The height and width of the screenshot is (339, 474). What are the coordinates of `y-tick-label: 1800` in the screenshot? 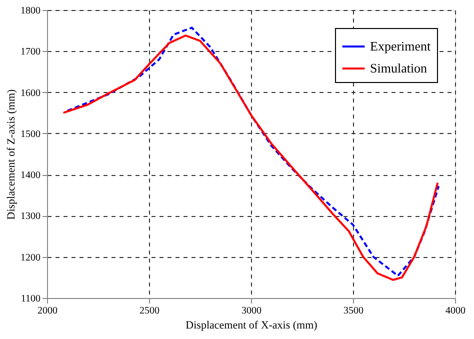 It's located at (30, 11).